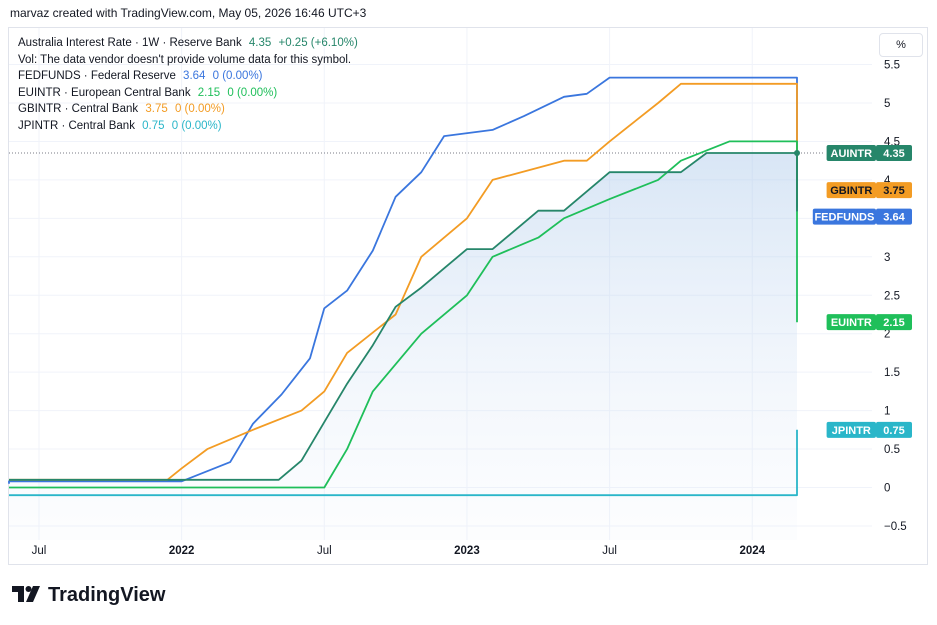 The height and width of the screenshot is (625, 937). I want to click on legend-jpintr-change: 0 (0.00%), so click(196, 125).